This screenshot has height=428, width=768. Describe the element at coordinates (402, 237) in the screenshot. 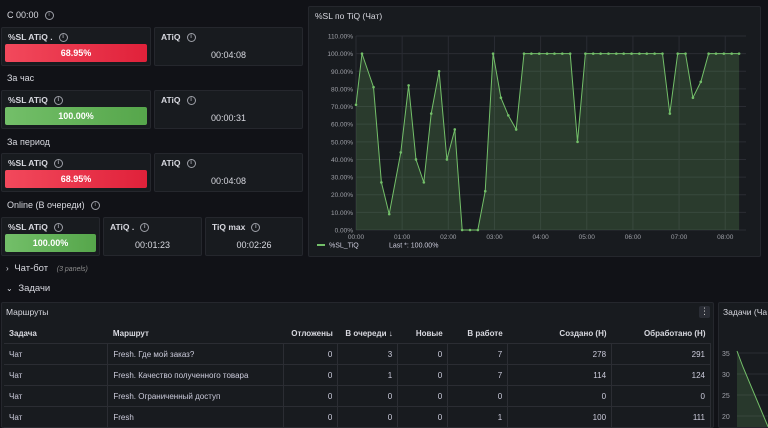

I see `x-tick-label: 01:00` at that location.